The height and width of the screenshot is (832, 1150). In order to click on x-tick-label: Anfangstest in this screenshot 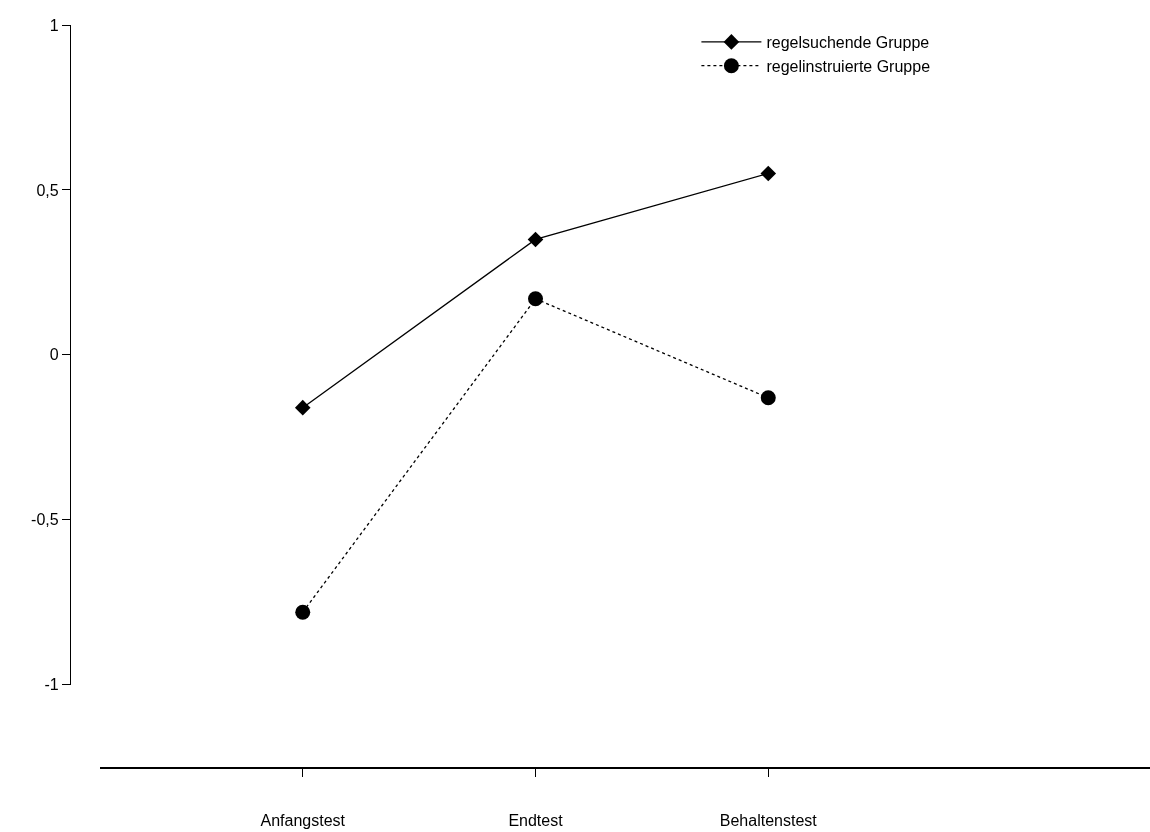, I will do `click(303, 821)`.